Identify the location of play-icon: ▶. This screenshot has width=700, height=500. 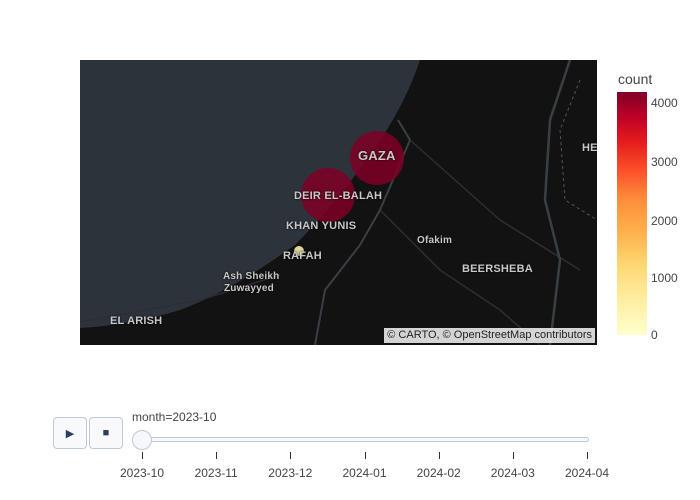
(70, 433).